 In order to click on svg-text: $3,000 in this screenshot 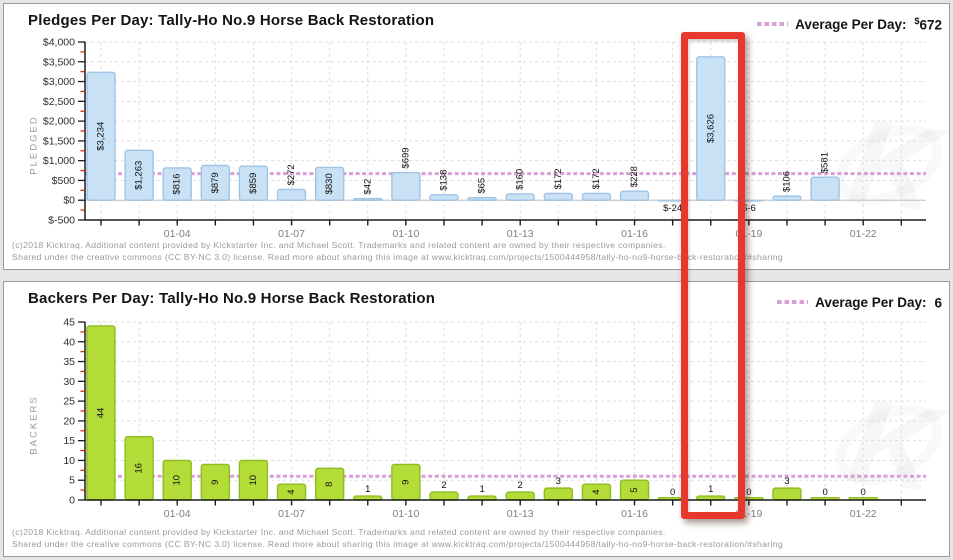, I will do `click(59, 82)`.